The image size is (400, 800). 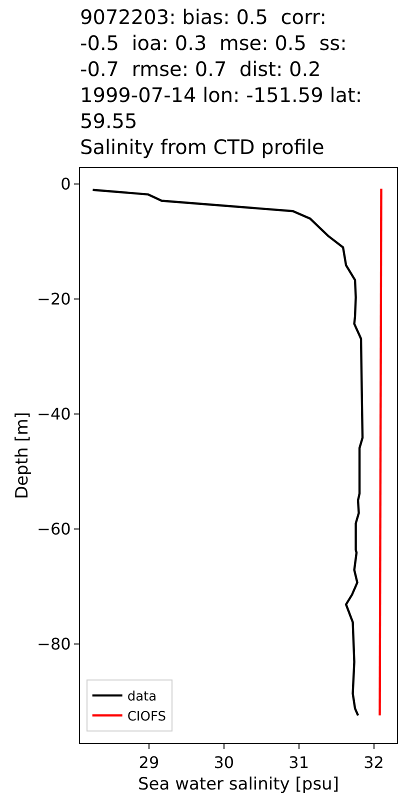 What do you see at coordinates (221, 82) in the screenshot?
I see `chart-title: 9072203: bias: 0.5 corr: -0.5 ioa: 0.3 mse: 0.5 ss: -0.7 rmse: 0.7 dist: 0.2 1999-07-14 lon: -151.59 lat: 59.55 Salinity from CTD profile` at bounding box center [221, 82].